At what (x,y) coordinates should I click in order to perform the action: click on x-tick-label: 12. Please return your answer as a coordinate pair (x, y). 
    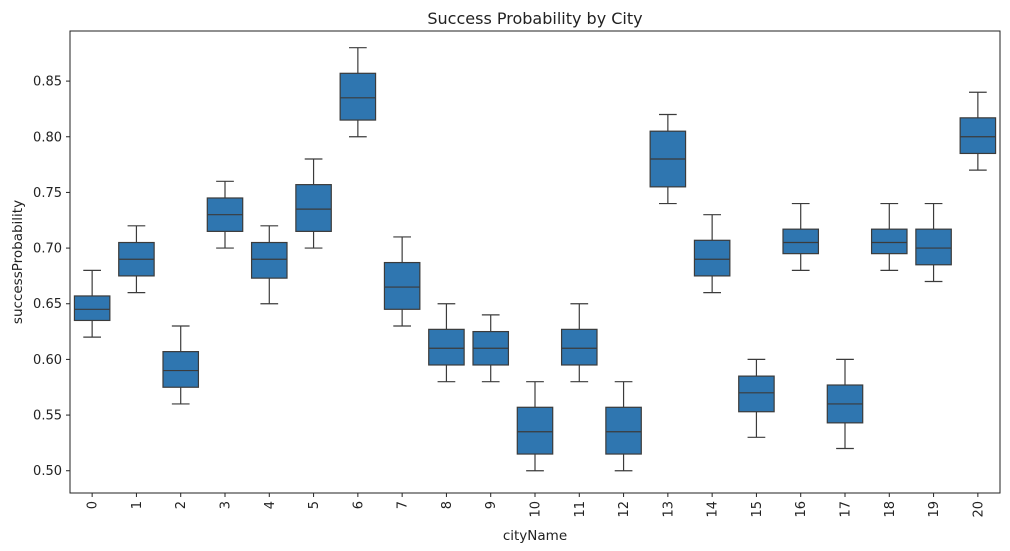
    Looking at the image, I should click on (624, 509).